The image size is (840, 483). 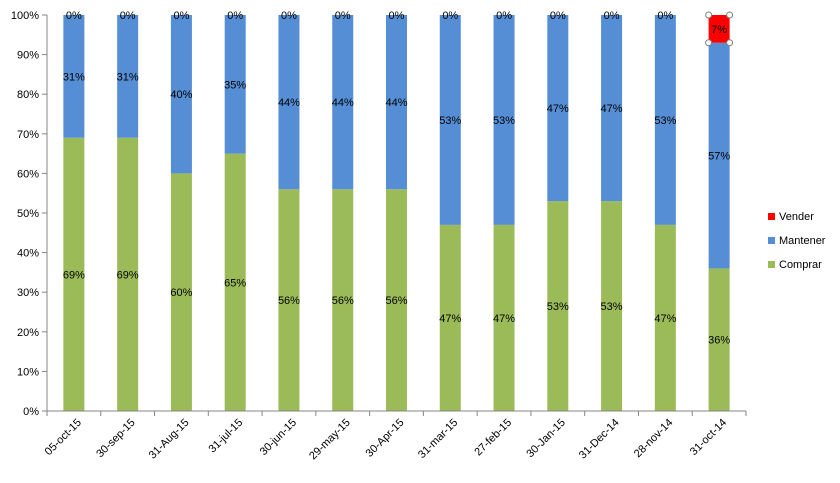 What do you see at coordinates (28, 214) in the screenshot?
I see `y-tick-label-5: 50%` at bounding box center [28, 214].